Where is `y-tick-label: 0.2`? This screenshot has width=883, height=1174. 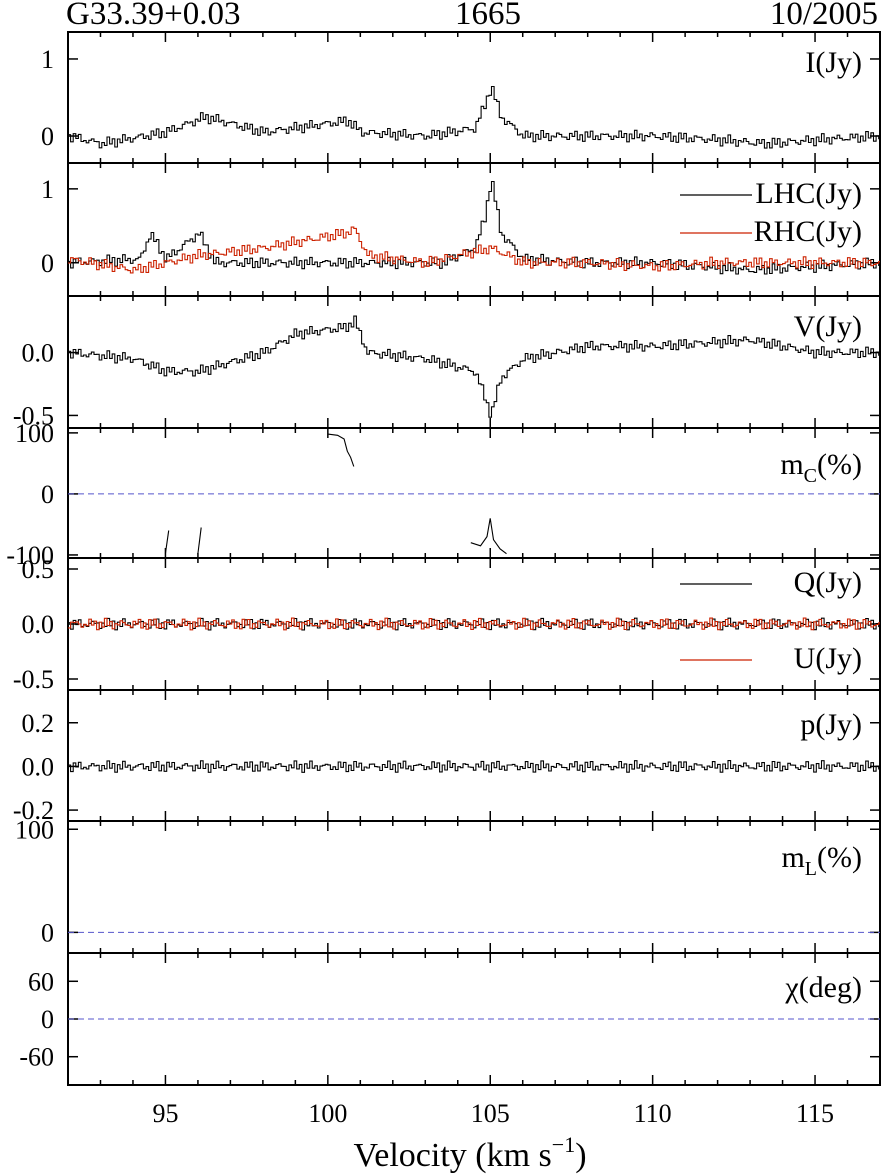
y-tick-label: 0.2 is located at coordinates (38, 723).